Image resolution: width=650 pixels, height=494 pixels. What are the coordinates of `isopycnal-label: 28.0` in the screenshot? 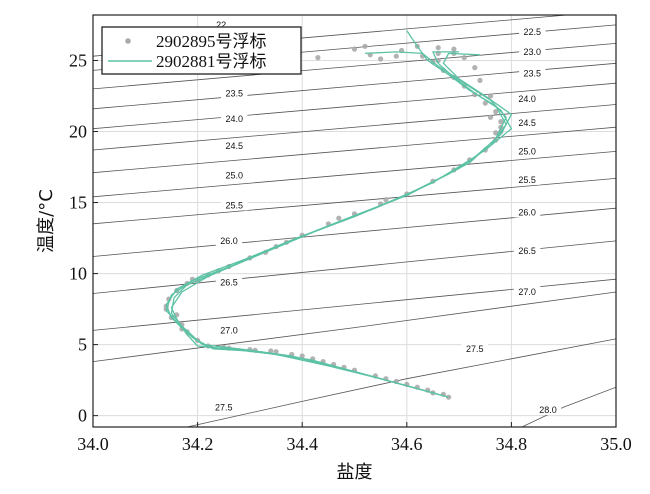 It's located at (548, 410).